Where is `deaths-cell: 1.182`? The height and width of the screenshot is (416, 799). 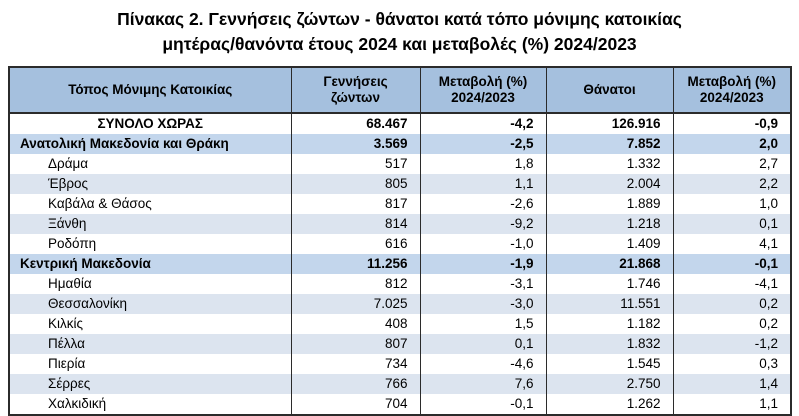
deaths-cell: 1.182 is located at coordinates (609, 324).